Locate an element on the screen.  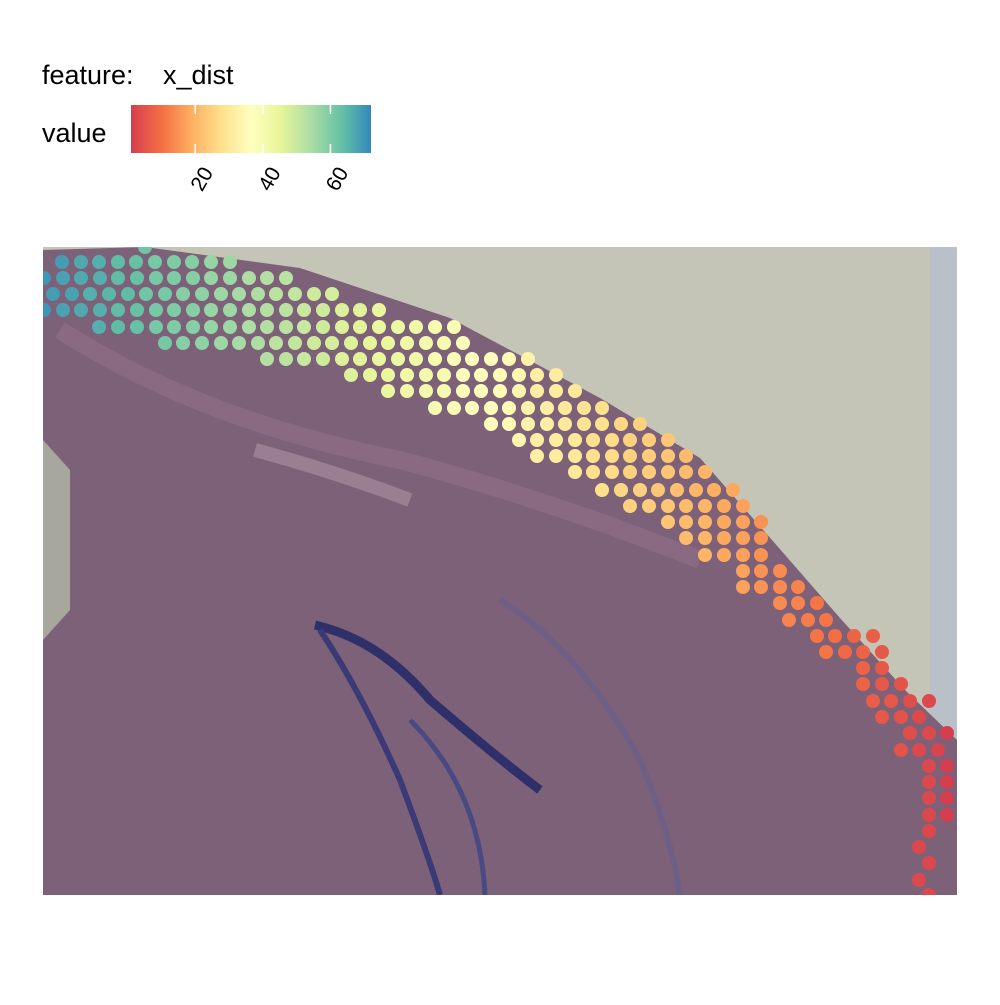
colorbar-title: value is located at coordinates (74, 133).